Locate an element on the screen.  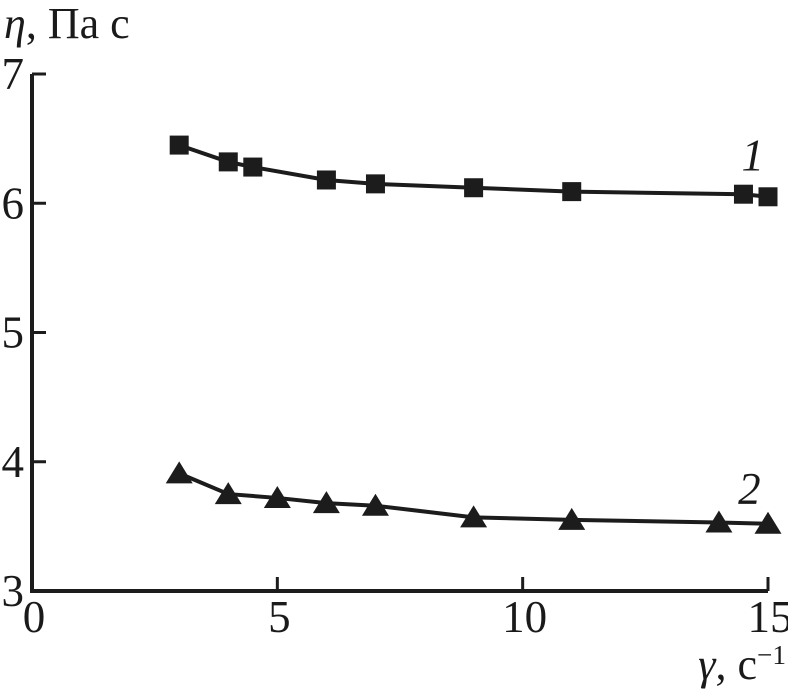
y-axis-title: η, Па с is located at coordinates (67, 24).